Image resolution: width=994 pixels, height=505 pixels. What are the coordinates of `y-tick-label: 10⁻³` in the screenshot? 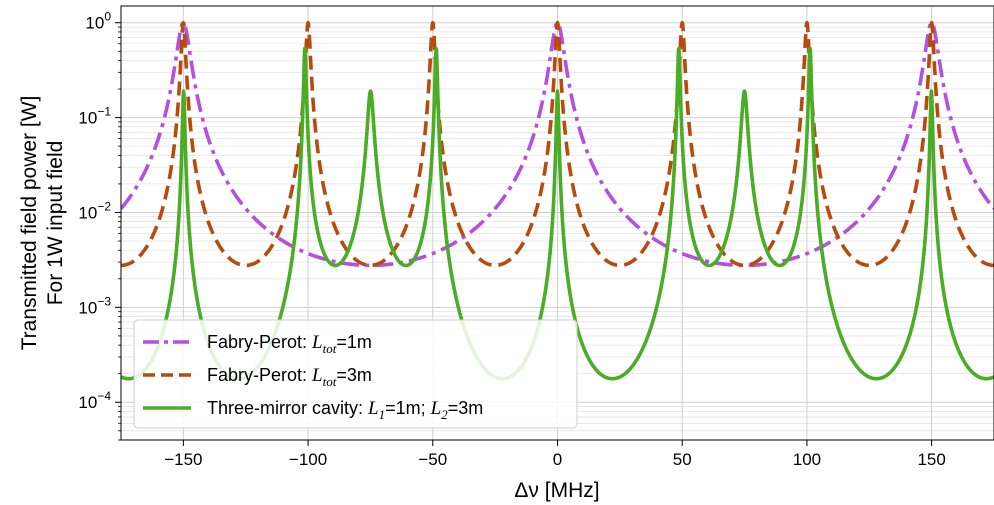 It's located at (94, 305).